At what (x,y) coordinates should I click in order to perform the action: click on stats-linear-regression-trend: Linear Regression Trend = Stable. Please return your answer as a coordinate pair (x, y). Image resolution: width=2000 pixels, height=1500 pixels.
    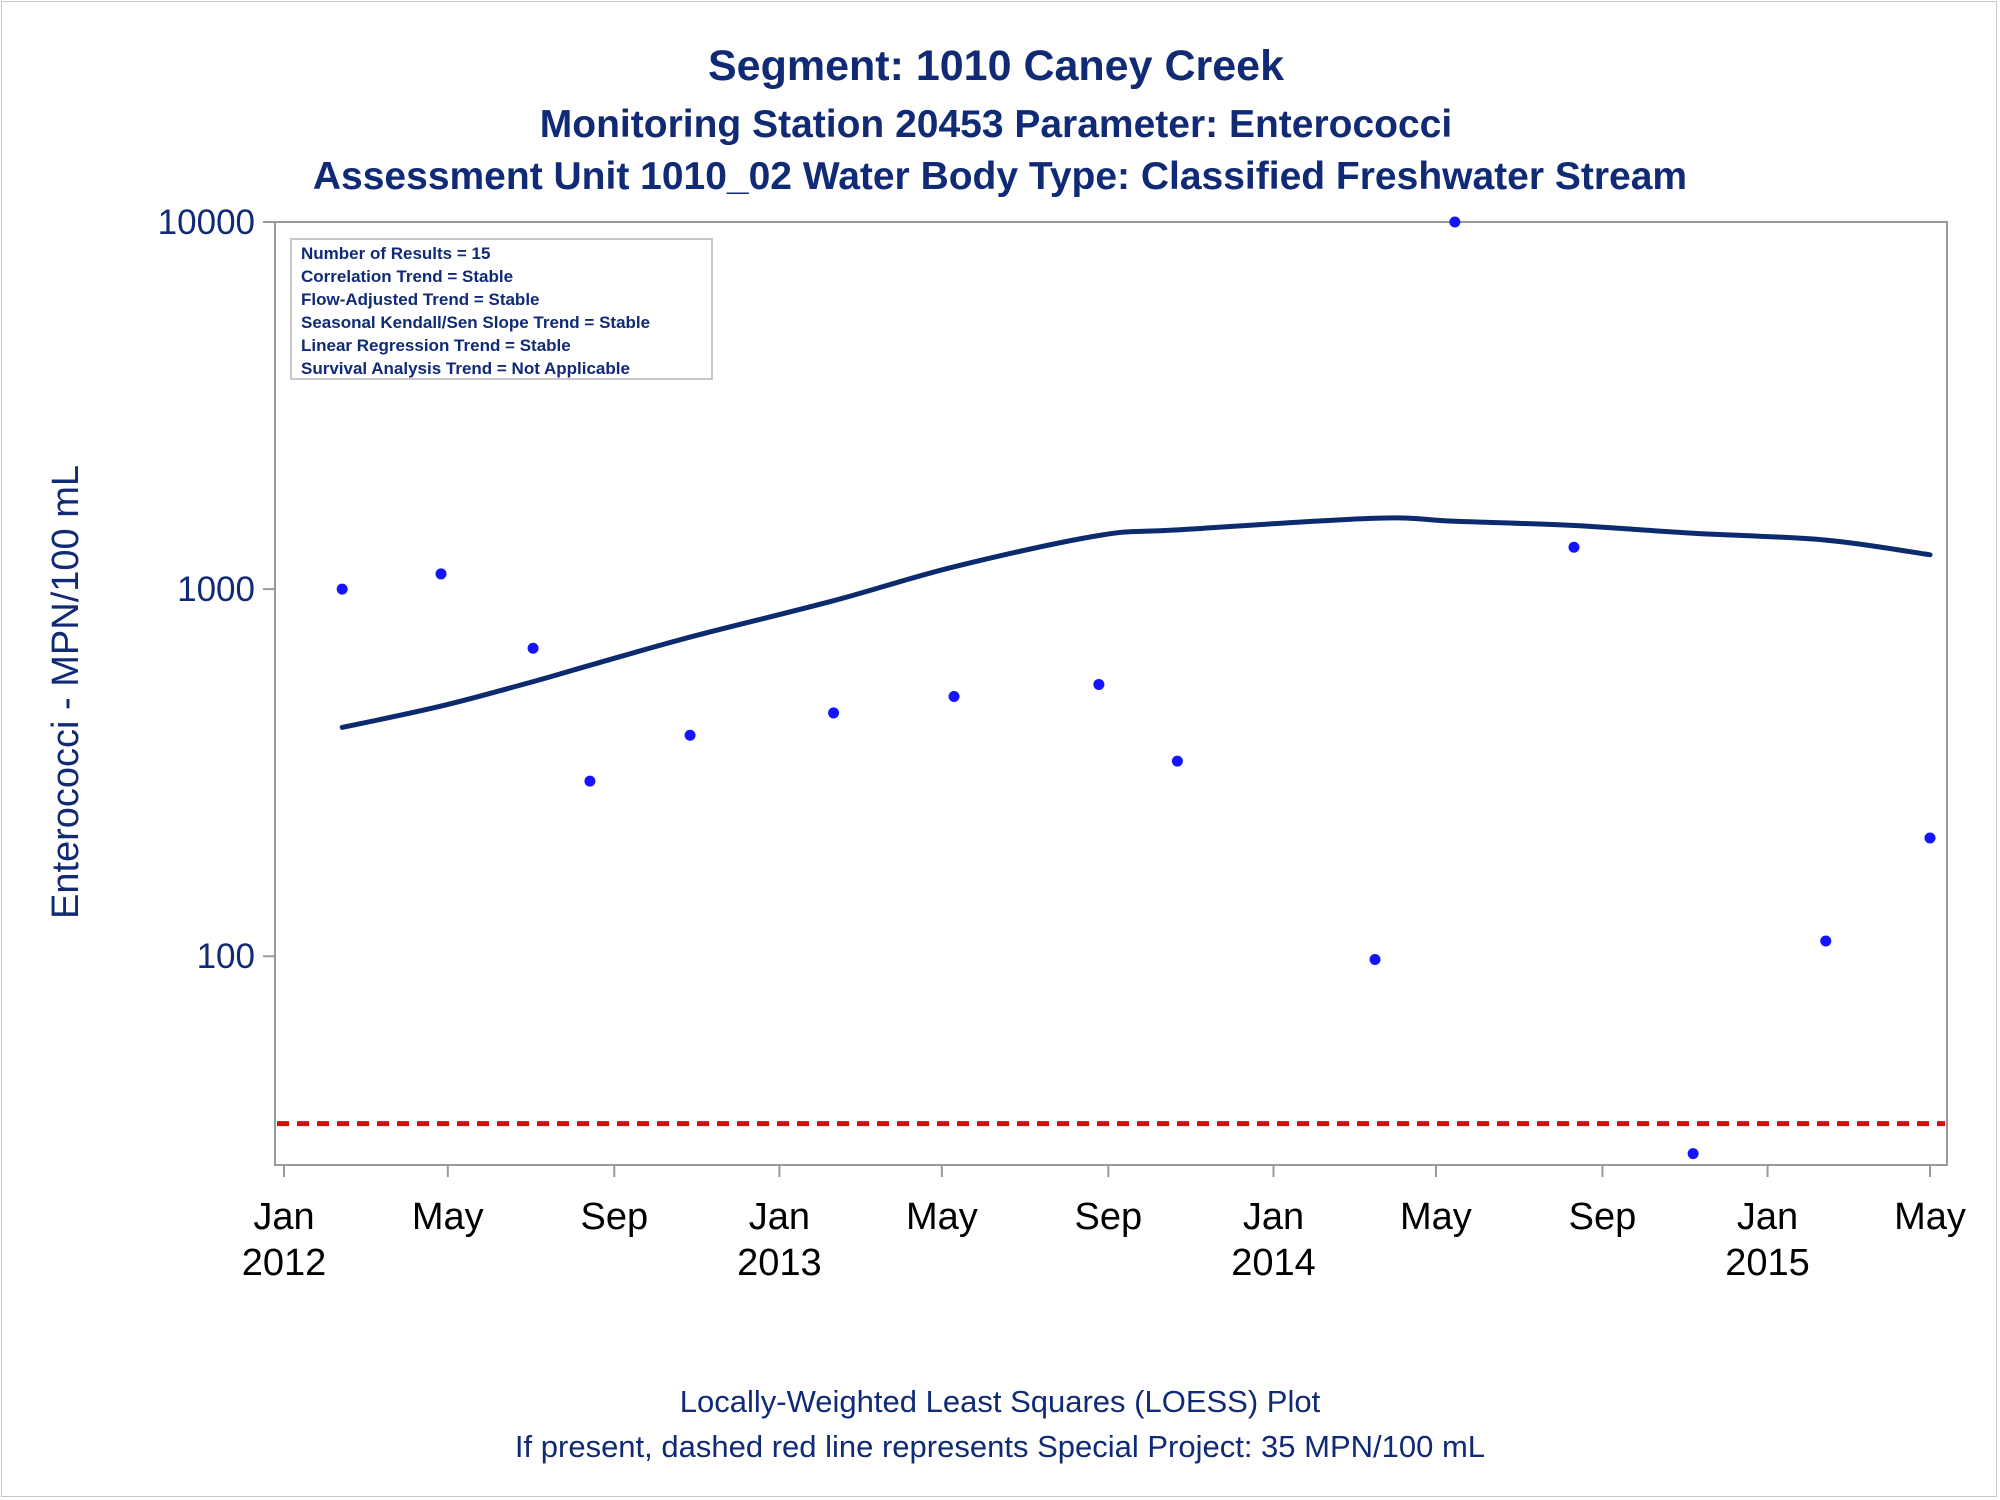
    Looking at the image, I should click on (436, 345).